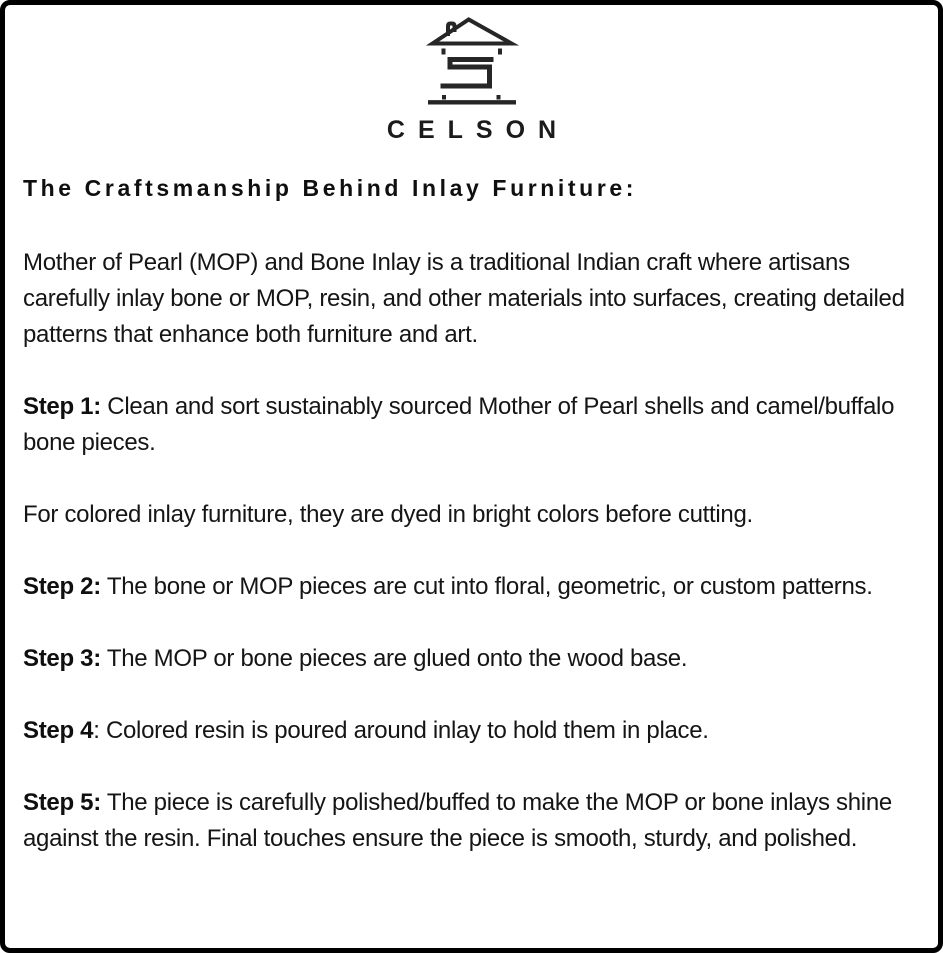 This screenshot has width=943, height=953. Describe the element at coordinates (470, 97) in the screenshot. I see `logo-base-ticks` at that location.